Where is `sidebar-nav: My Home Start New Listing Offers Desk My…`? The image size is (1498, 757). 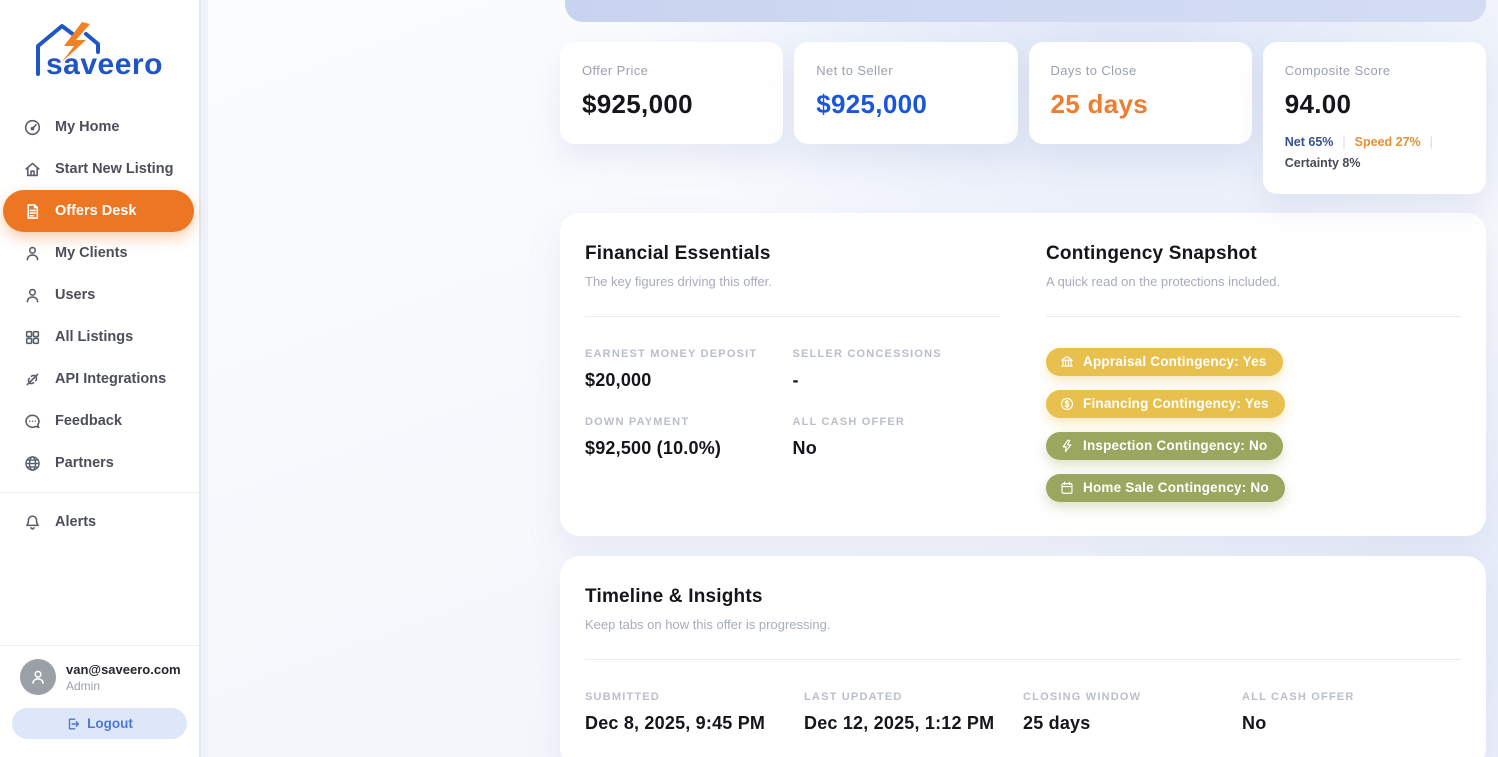
sidebar-nav: My Home Start New Listing Offers Desk My… is located at coordinates (99, 324).